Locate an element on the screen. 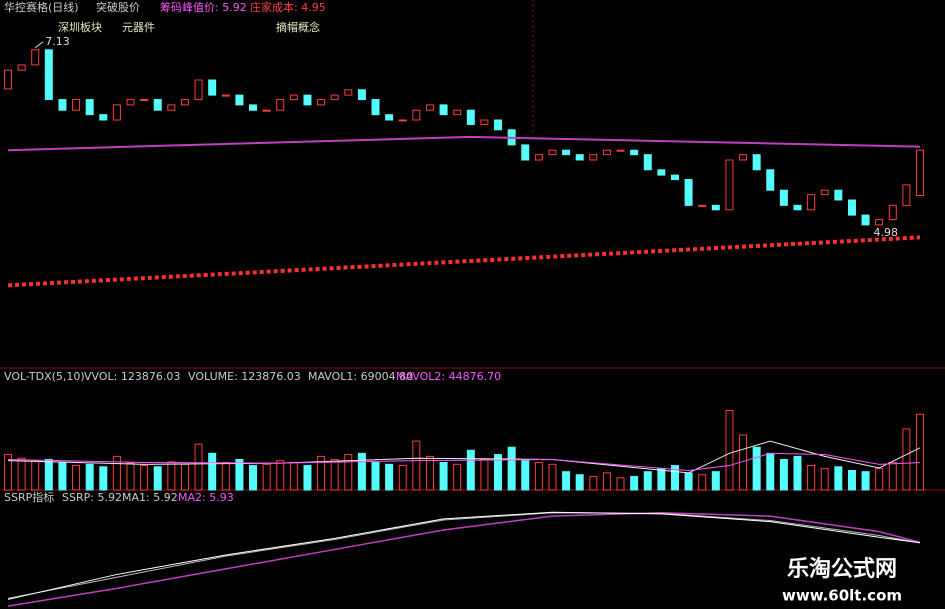 Image resolution: width=945 pixels, height=609 pixels. tag: 摘帽概念 is located at coordinates (298, 27).